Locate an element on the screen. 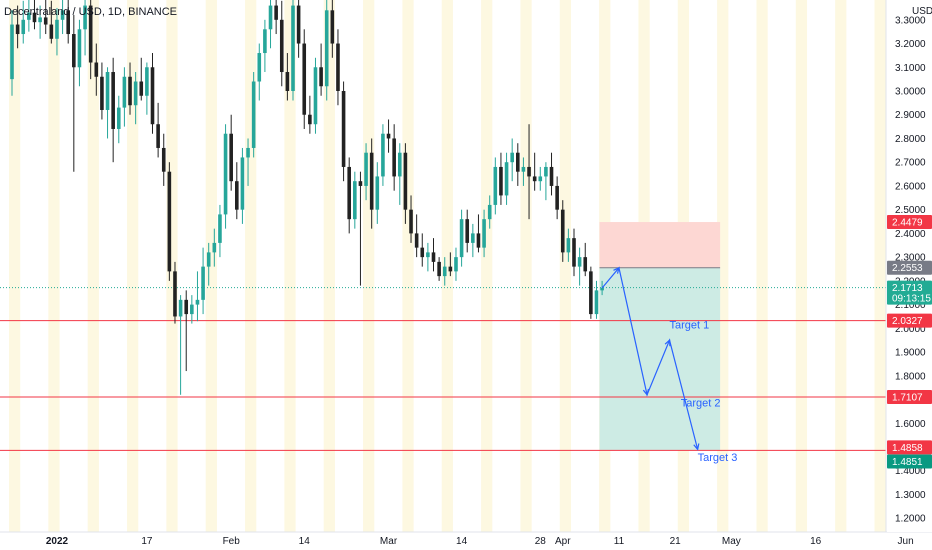 This screenshot has height=550, width=932. time-tick-label: 16 is located at coordinates (816, 541).